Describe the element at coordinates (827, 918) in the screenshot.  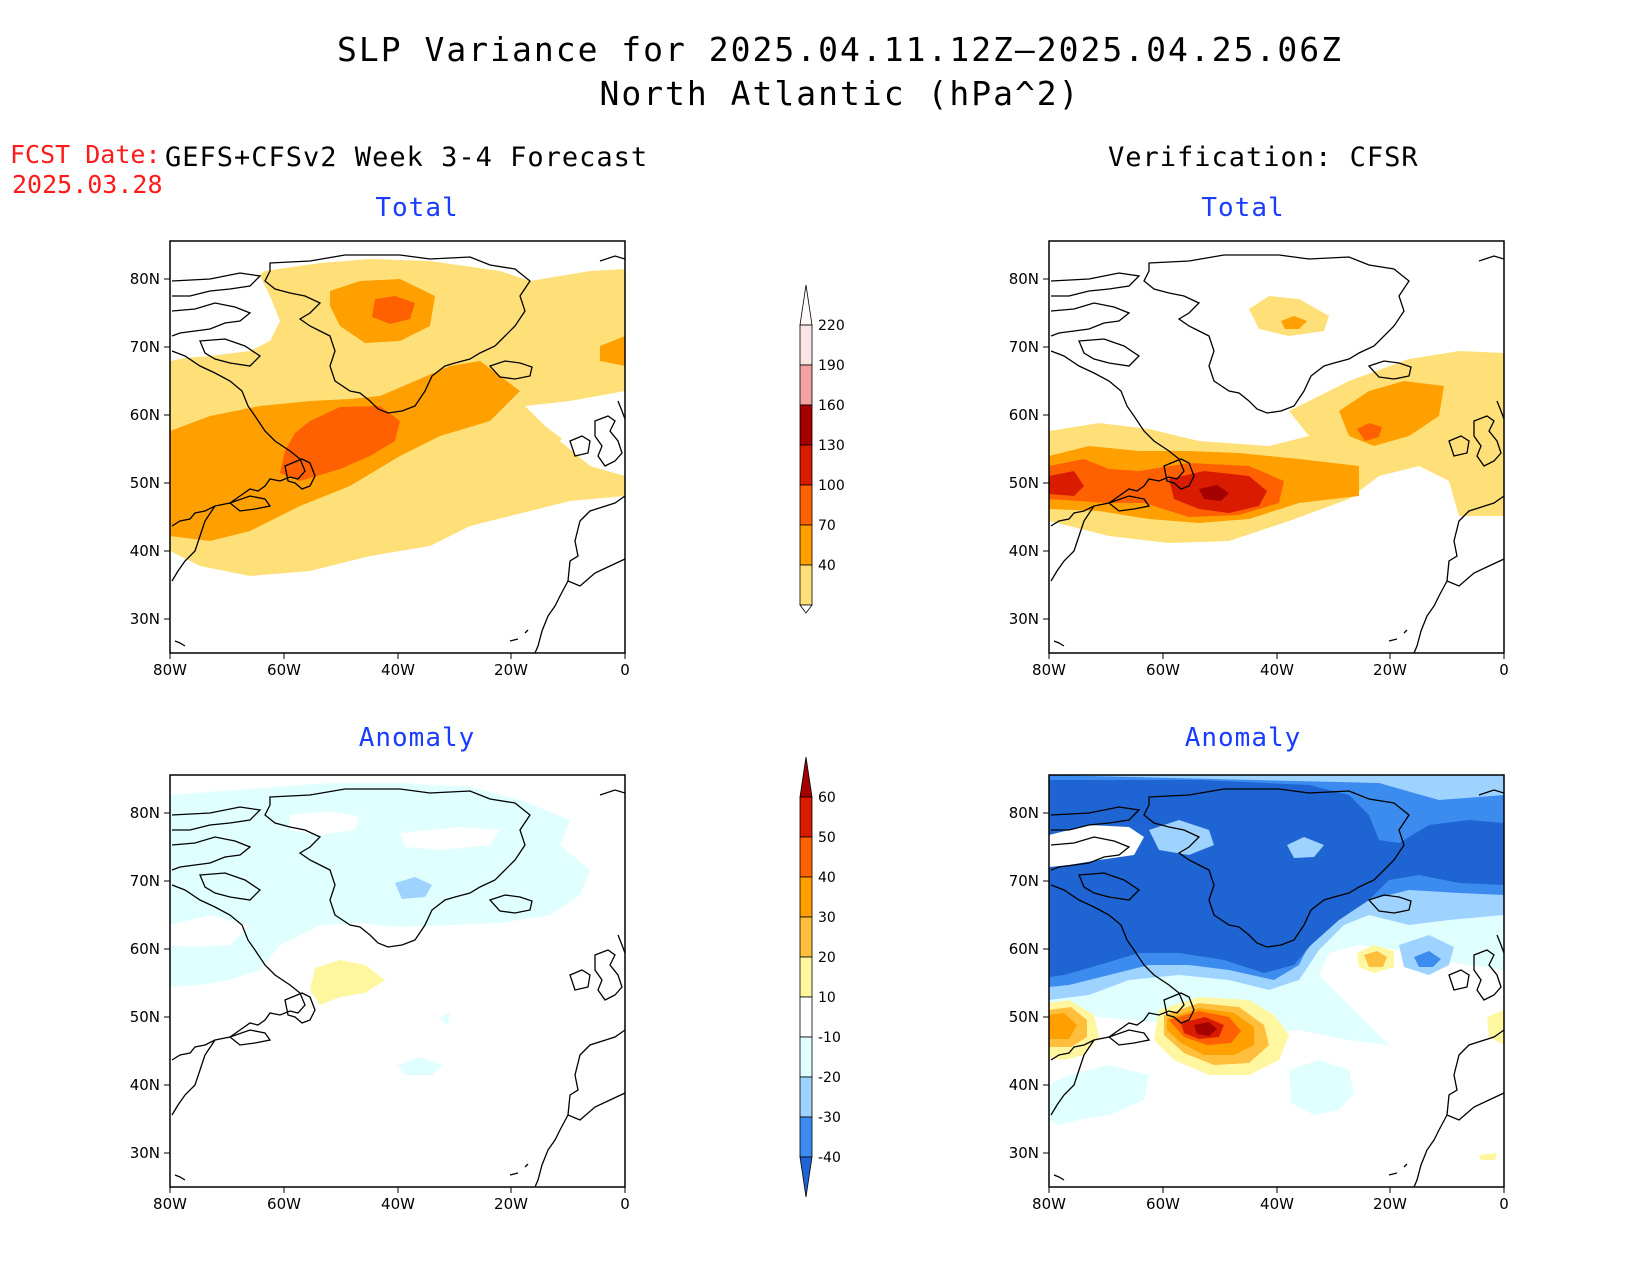
I see `colorbar-label: 30` at that location.